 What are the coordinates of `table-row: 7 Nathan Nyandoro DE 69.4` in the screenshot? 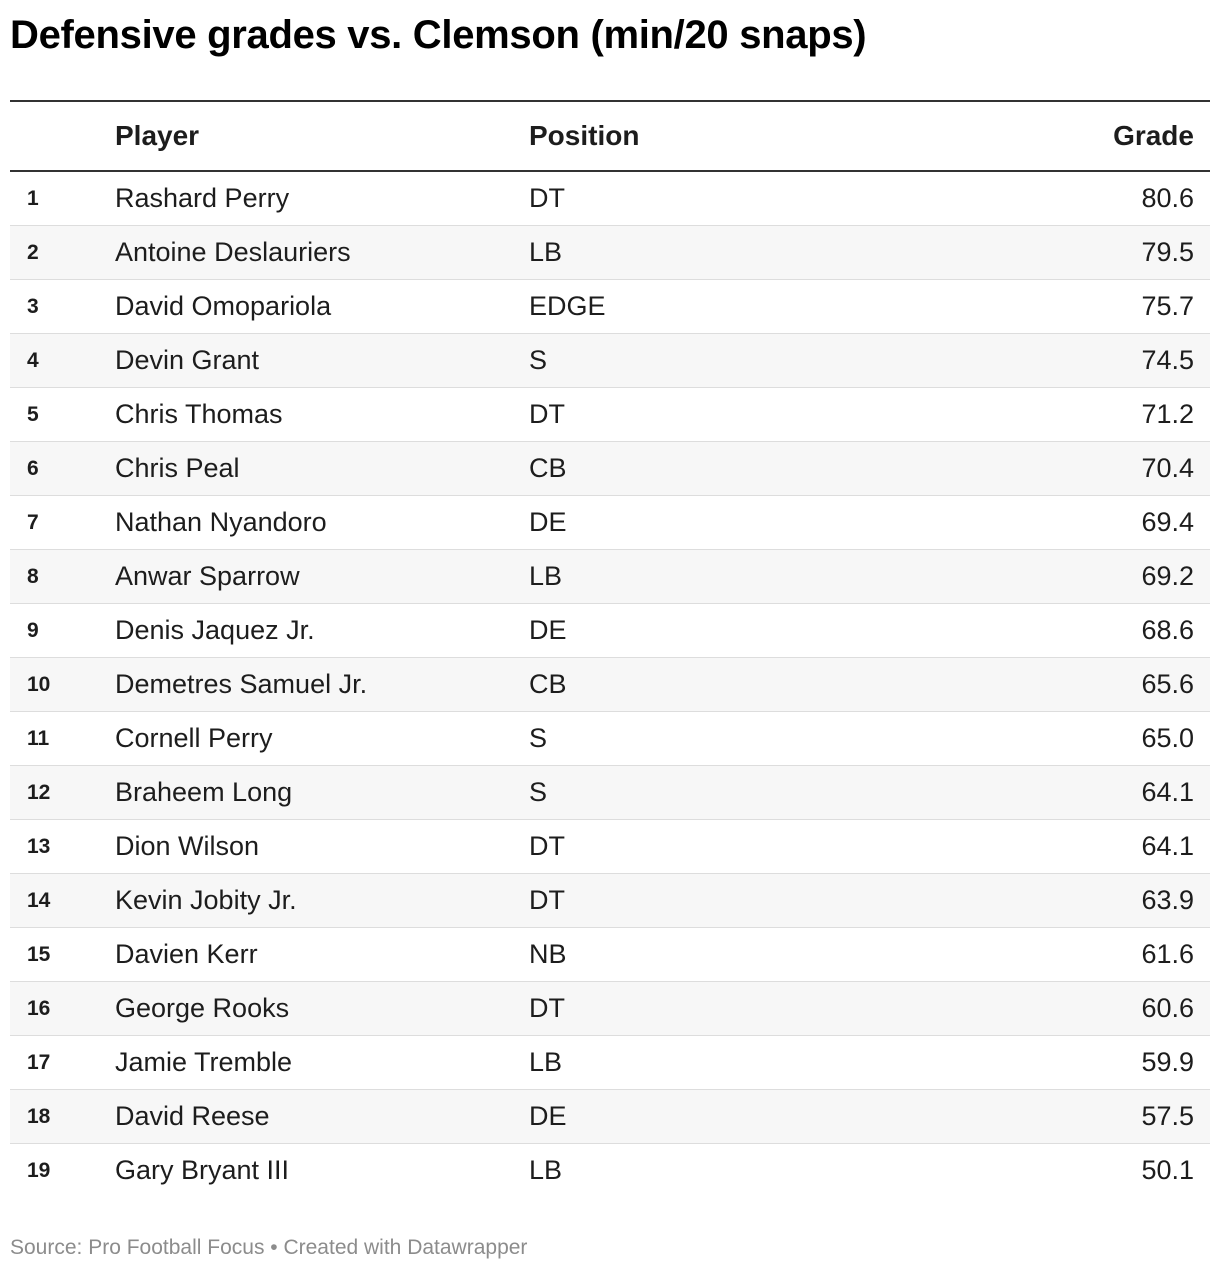 It's located at (610, 523).